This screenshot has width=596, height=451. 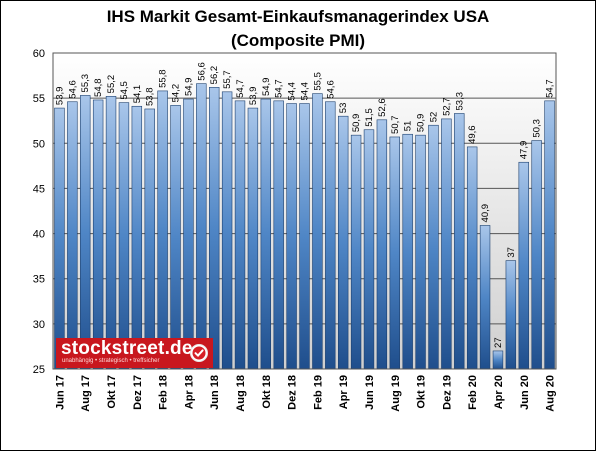 What do you see at coordinates (511, 252) in the screenshot?
I see `data-label: 37` at bounding box center [511, 252].